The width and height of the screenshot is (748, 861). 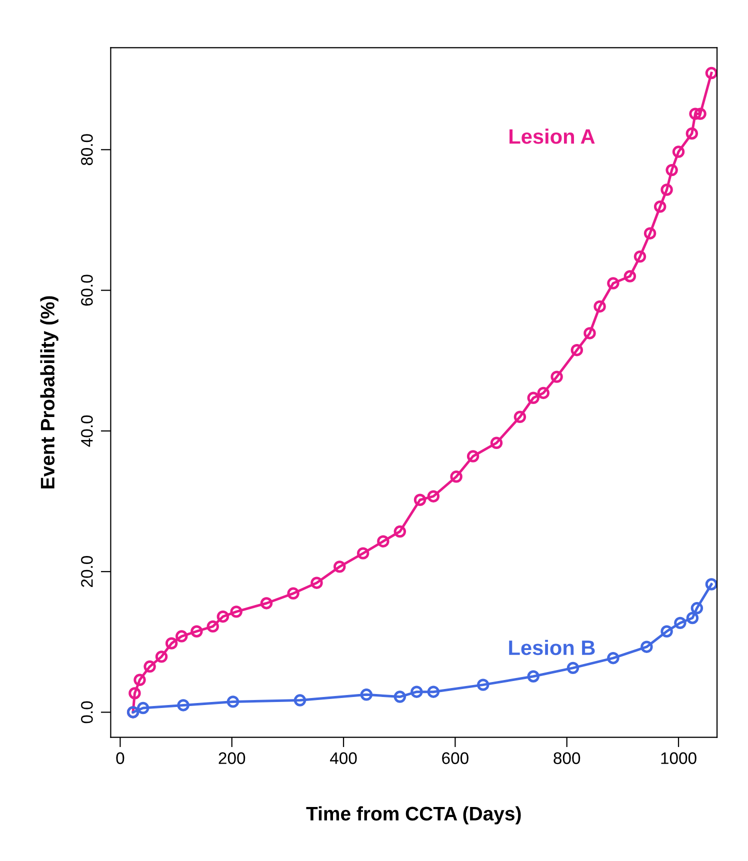 I want to click on x-axis-title: Time from CCTA (Days), so click(x=413, y=815).